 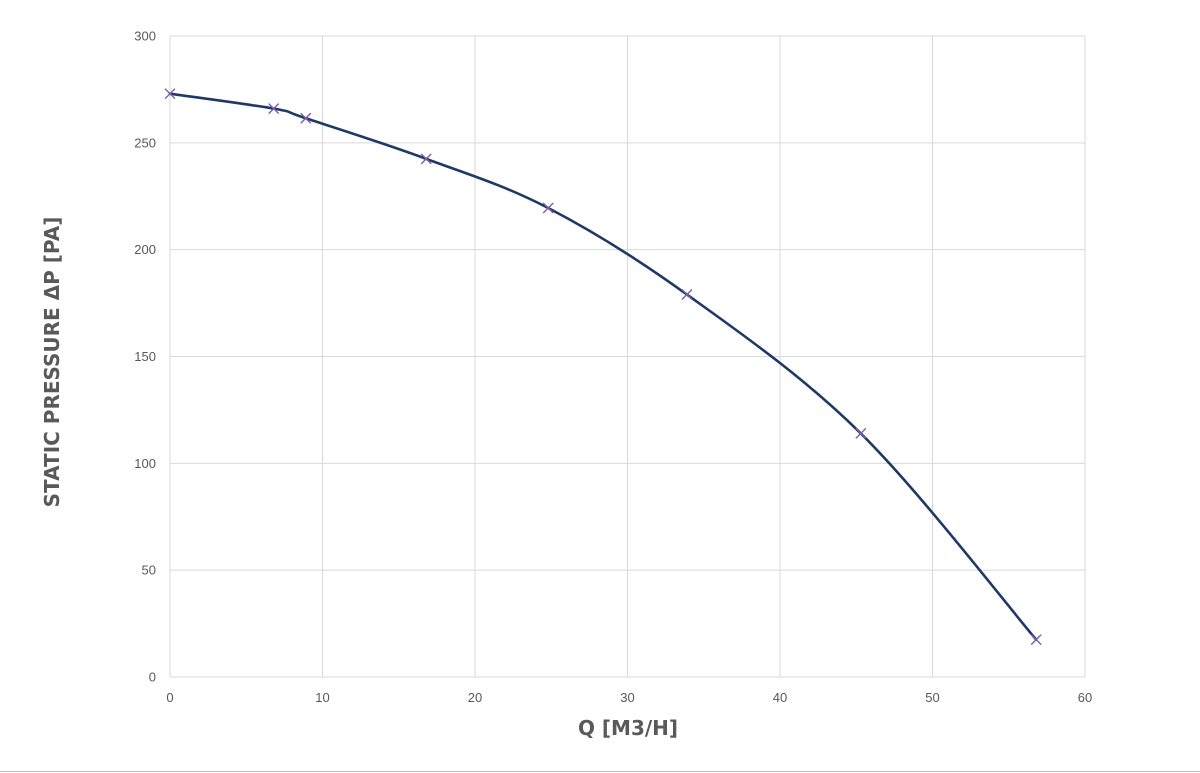 I want to click on y-tick-label: 150, so click(x=145, y=356).